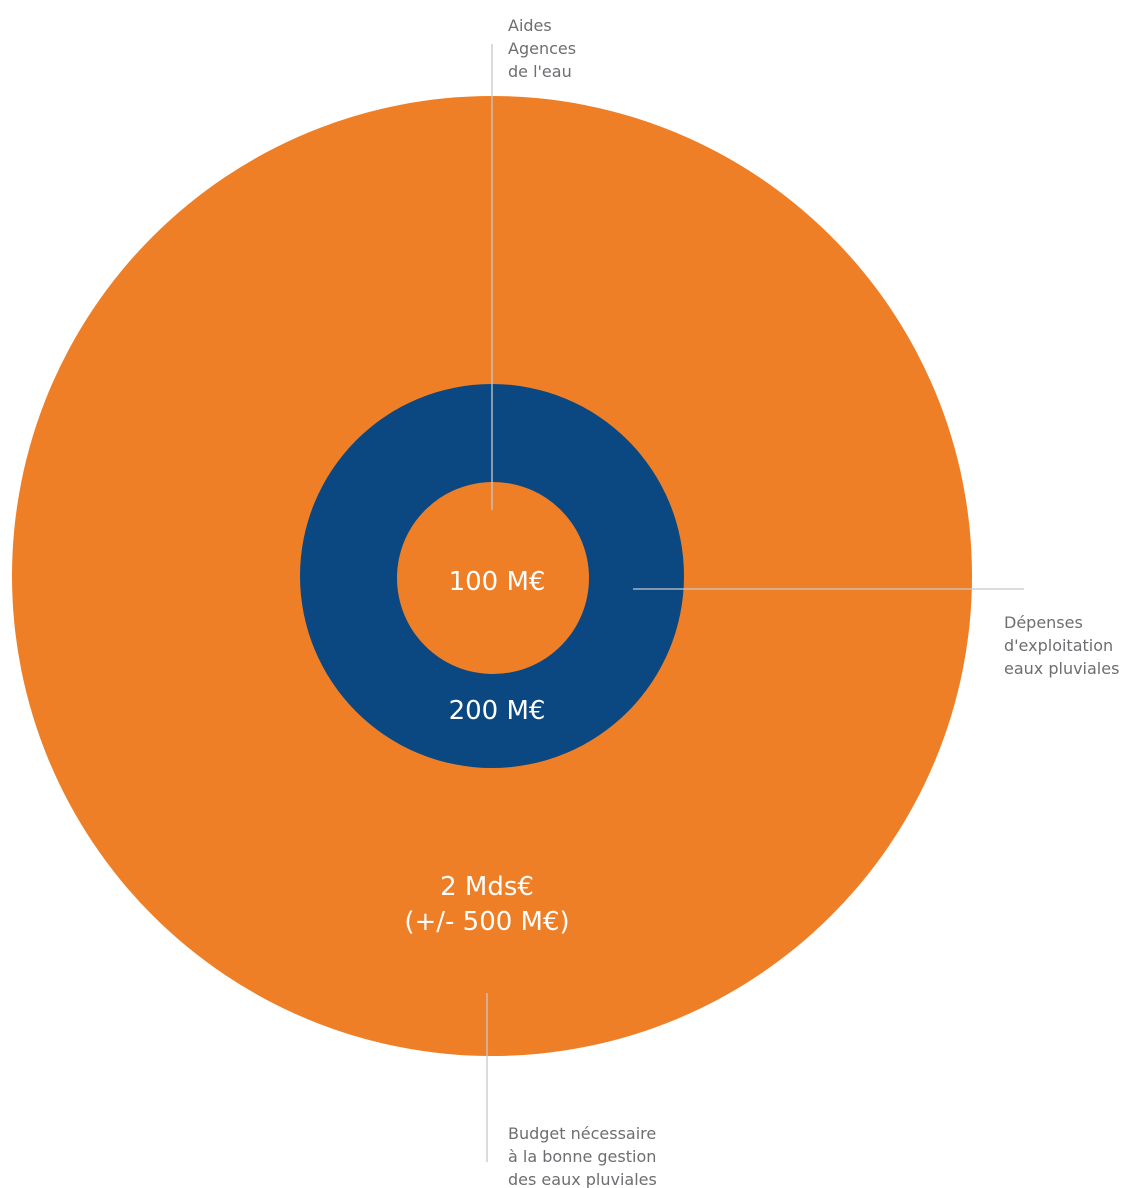 This screenshot has width=1140, height=1188. I want to click on callout-aides-line-1: Aides, so click(530, 25).